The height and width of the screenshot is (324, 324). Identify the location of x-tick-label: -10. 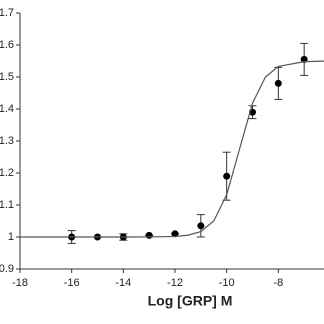
(227, 283).